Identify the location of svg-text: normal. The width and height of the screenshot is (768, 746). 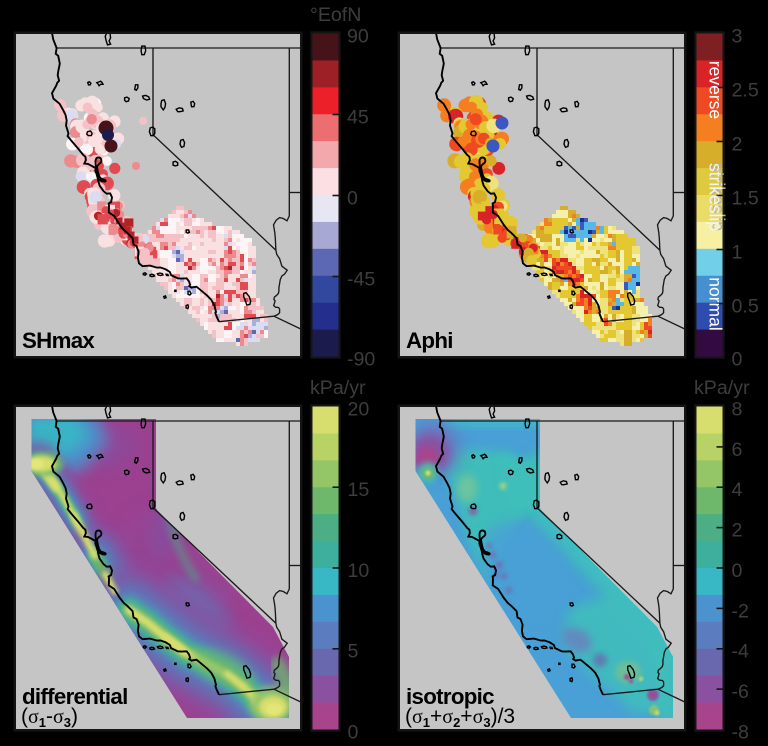
(716, 304).